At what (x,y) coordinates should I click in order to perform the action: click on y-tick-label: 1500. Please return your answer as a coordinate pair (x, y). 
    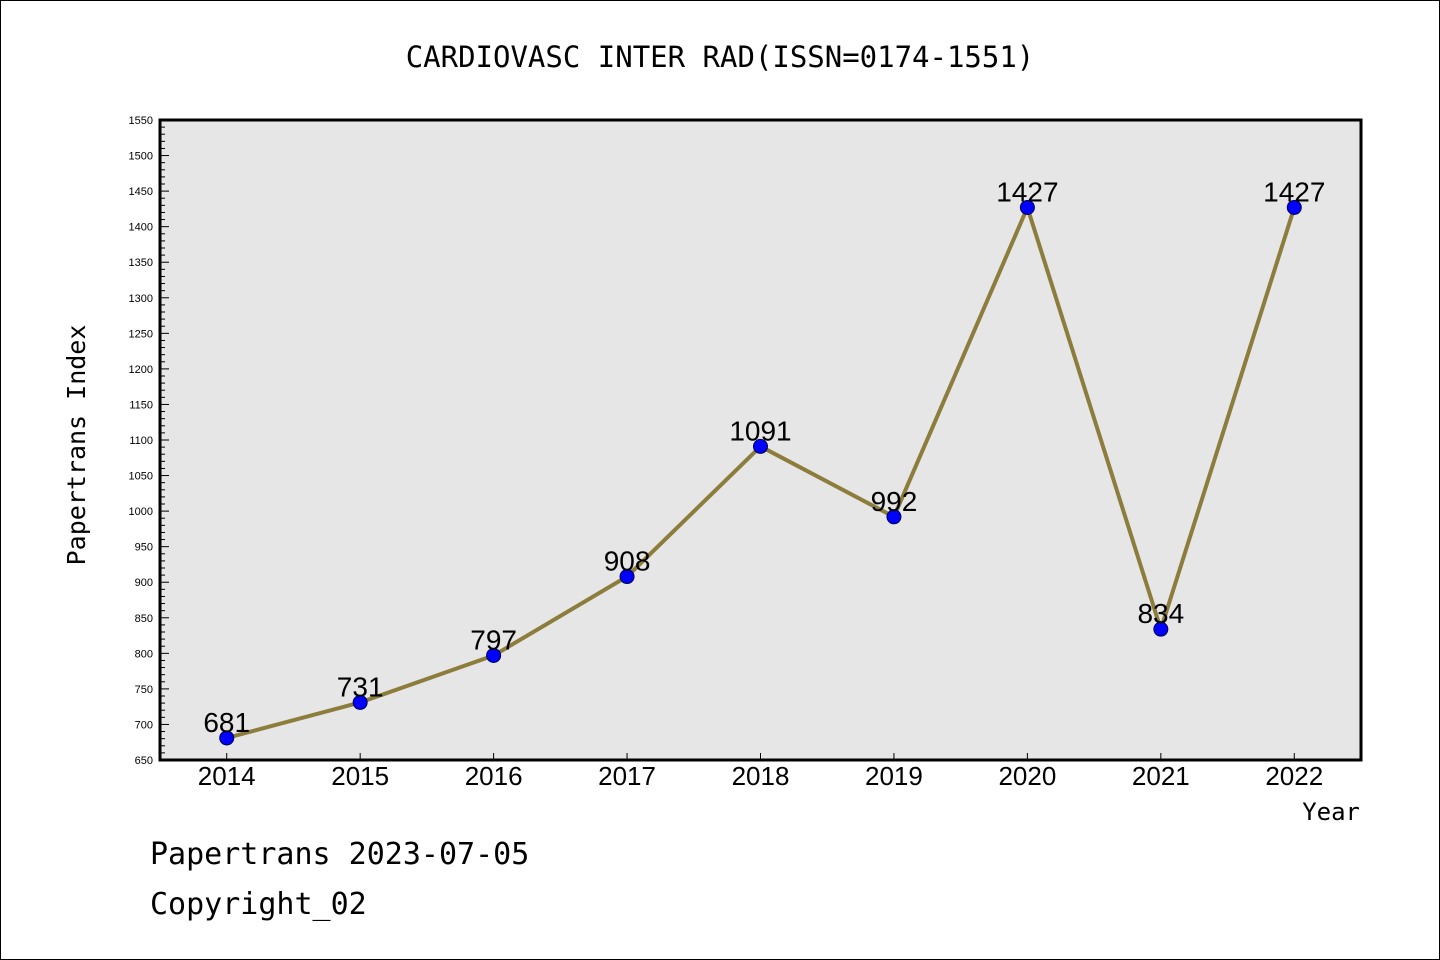
    Looking at the image, I should click on (141, 157).